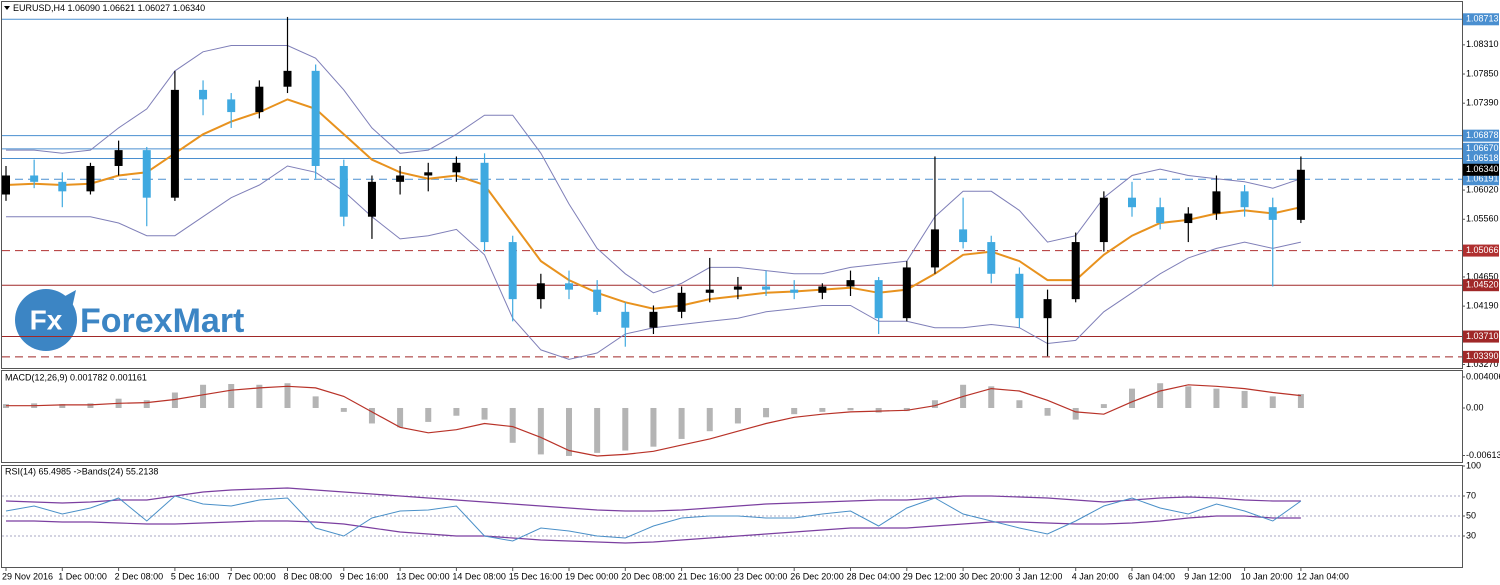 The image size is (1500, 585). What do you see at coordinates (1323, 576) in the screenshot?
I see `x-tick-label: 12 Jan 04:00` at bounding box center [1323, 576].